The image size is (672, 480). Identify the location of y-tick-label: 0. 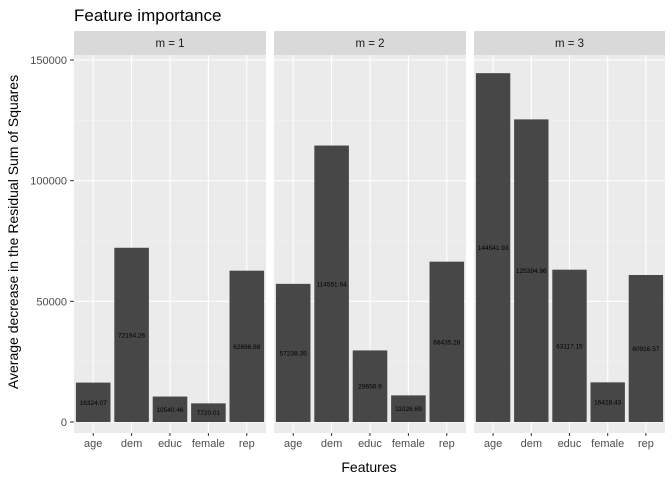
(64, 423).